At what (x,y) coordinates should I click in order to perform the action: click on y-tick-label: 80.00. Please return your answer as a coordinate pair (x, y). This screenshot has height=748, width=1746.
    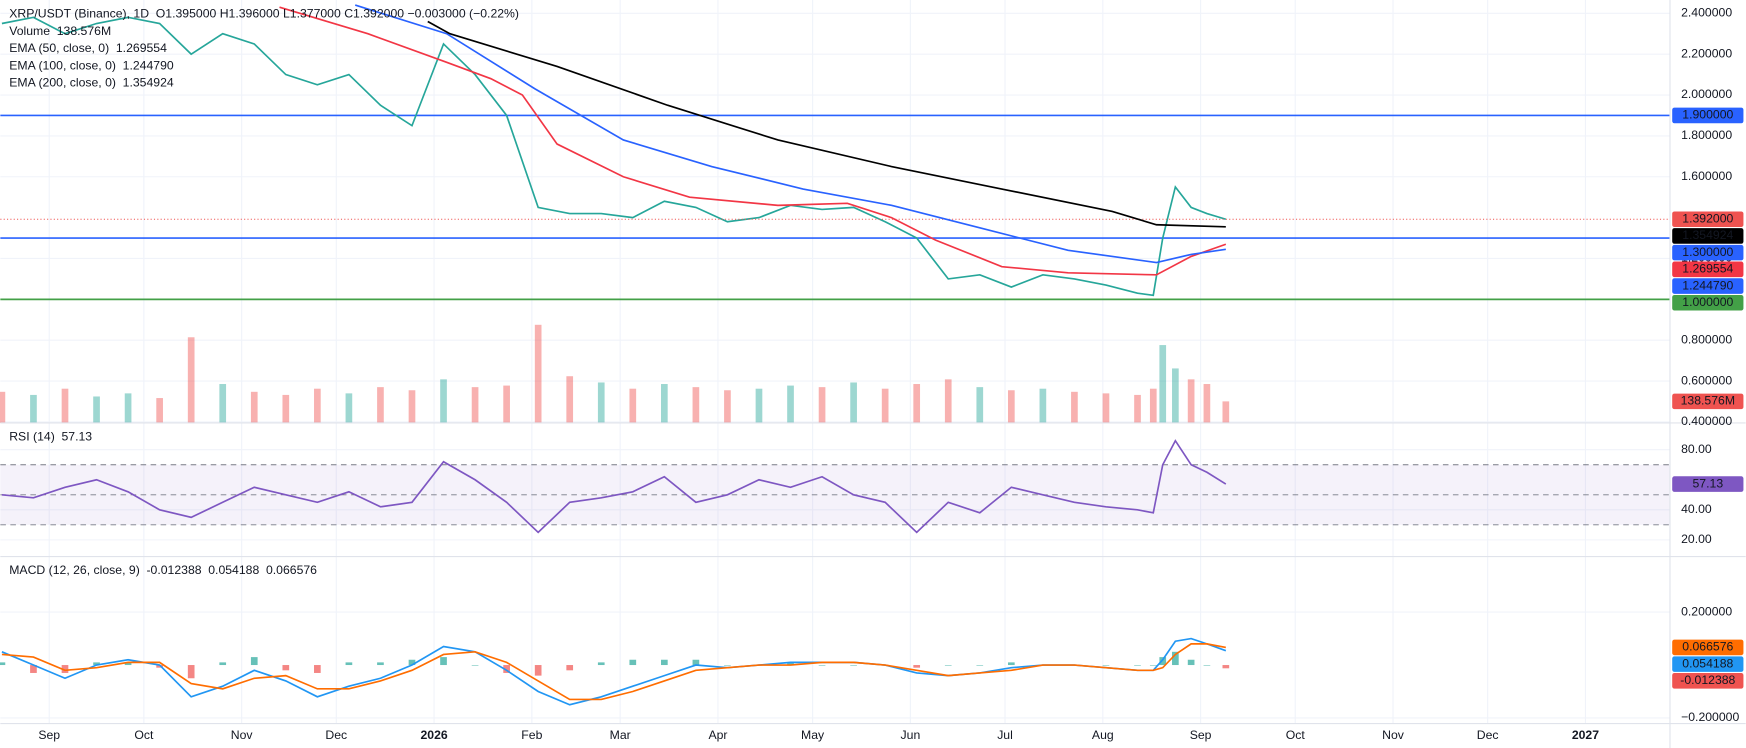
    Looking at the image, I should click on (1696, 449).